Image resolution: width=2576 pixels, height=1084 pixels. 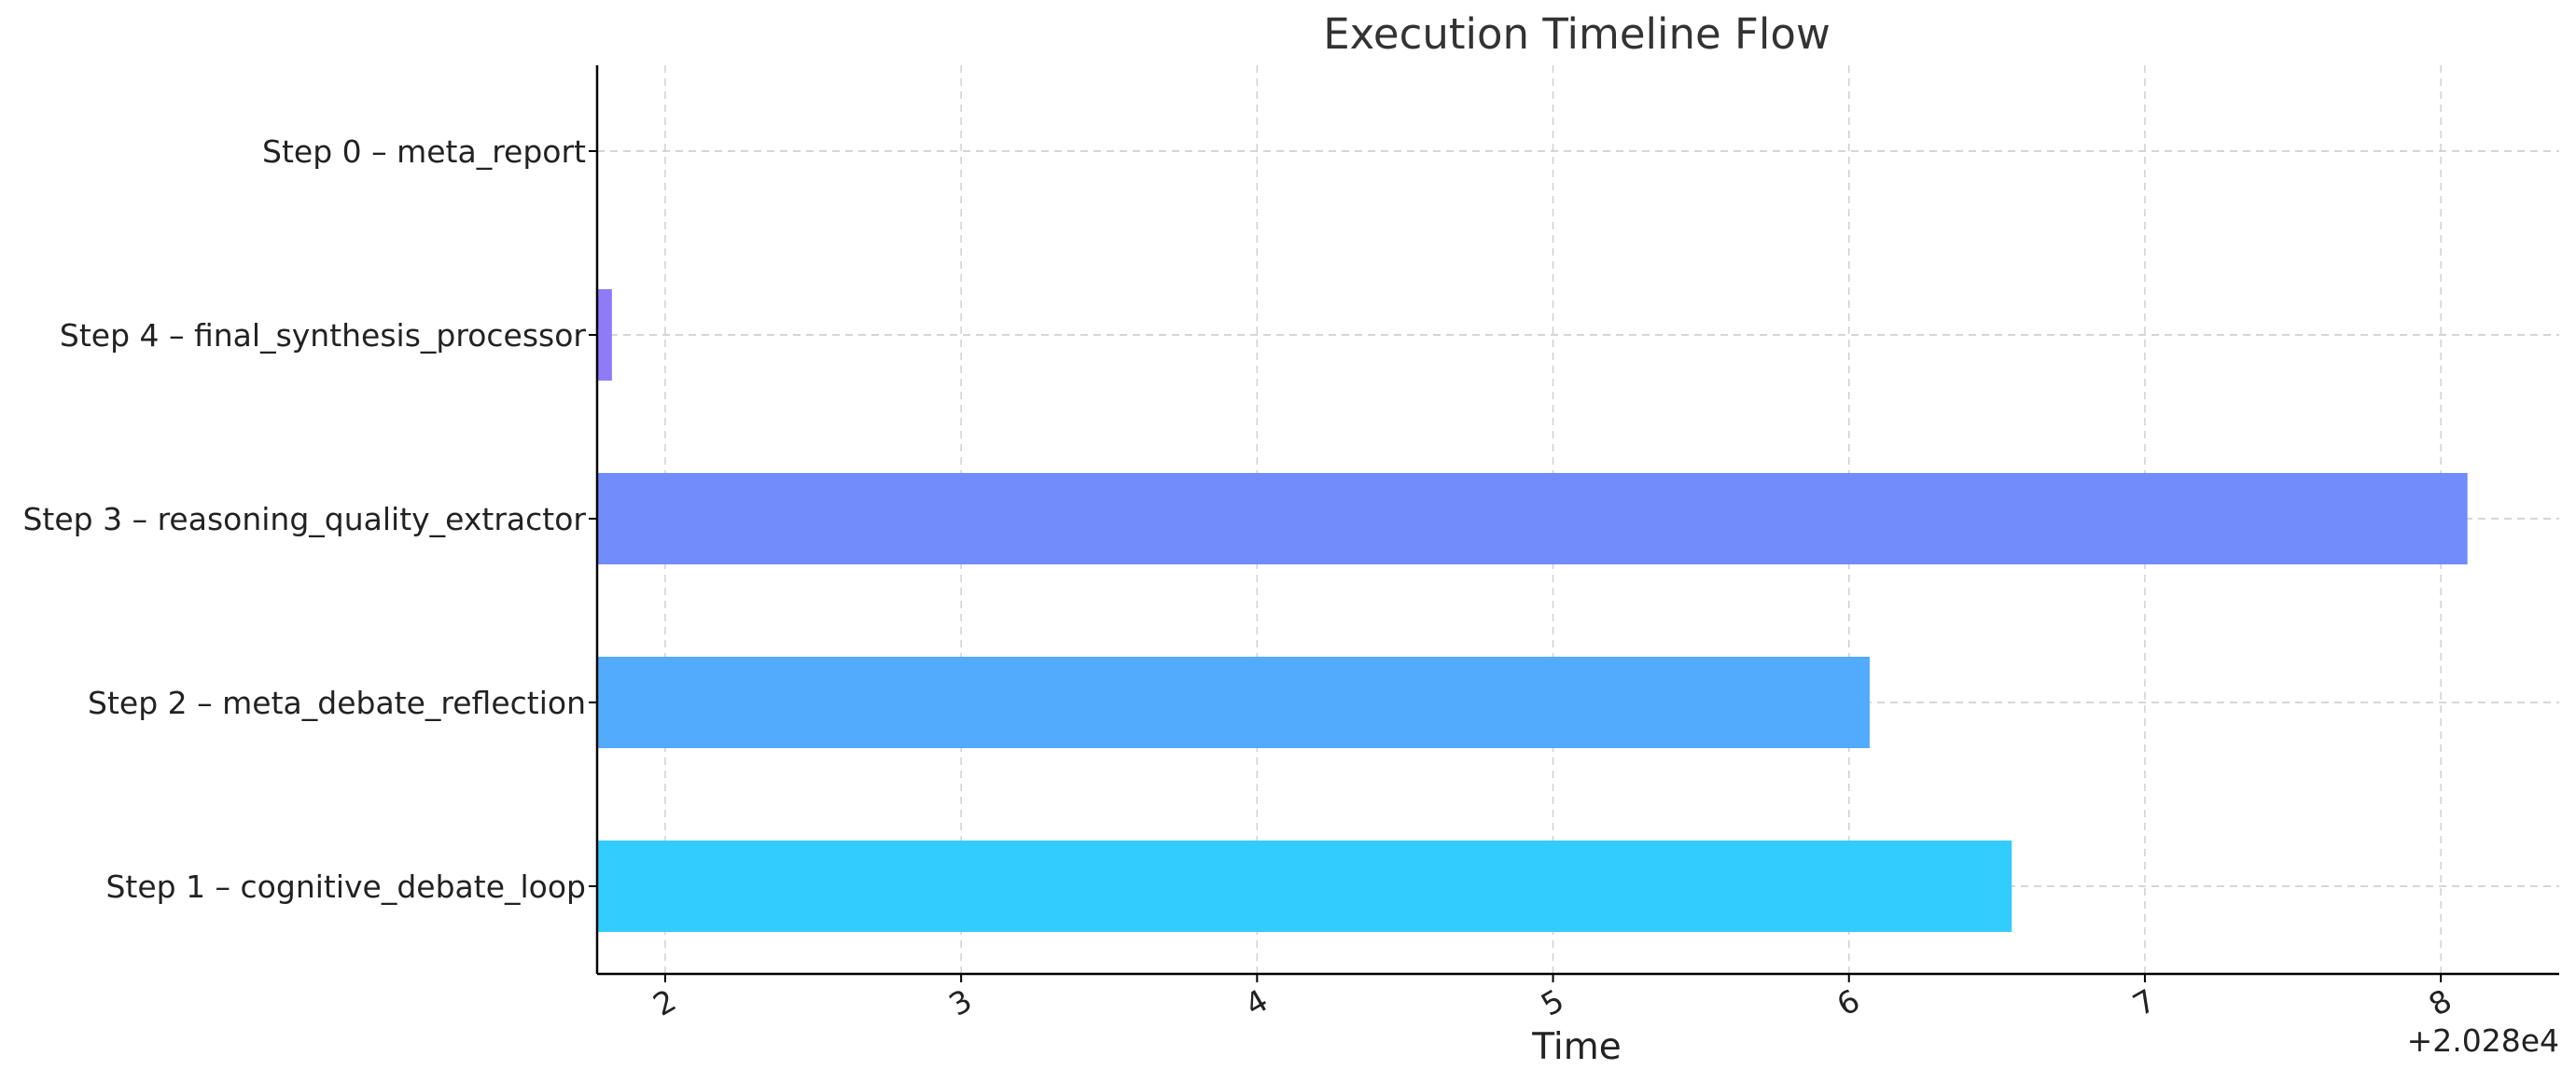 I want to click on y-tick-label: Step 1 – cognitive_debate_loop, so click(x=345, y=887).